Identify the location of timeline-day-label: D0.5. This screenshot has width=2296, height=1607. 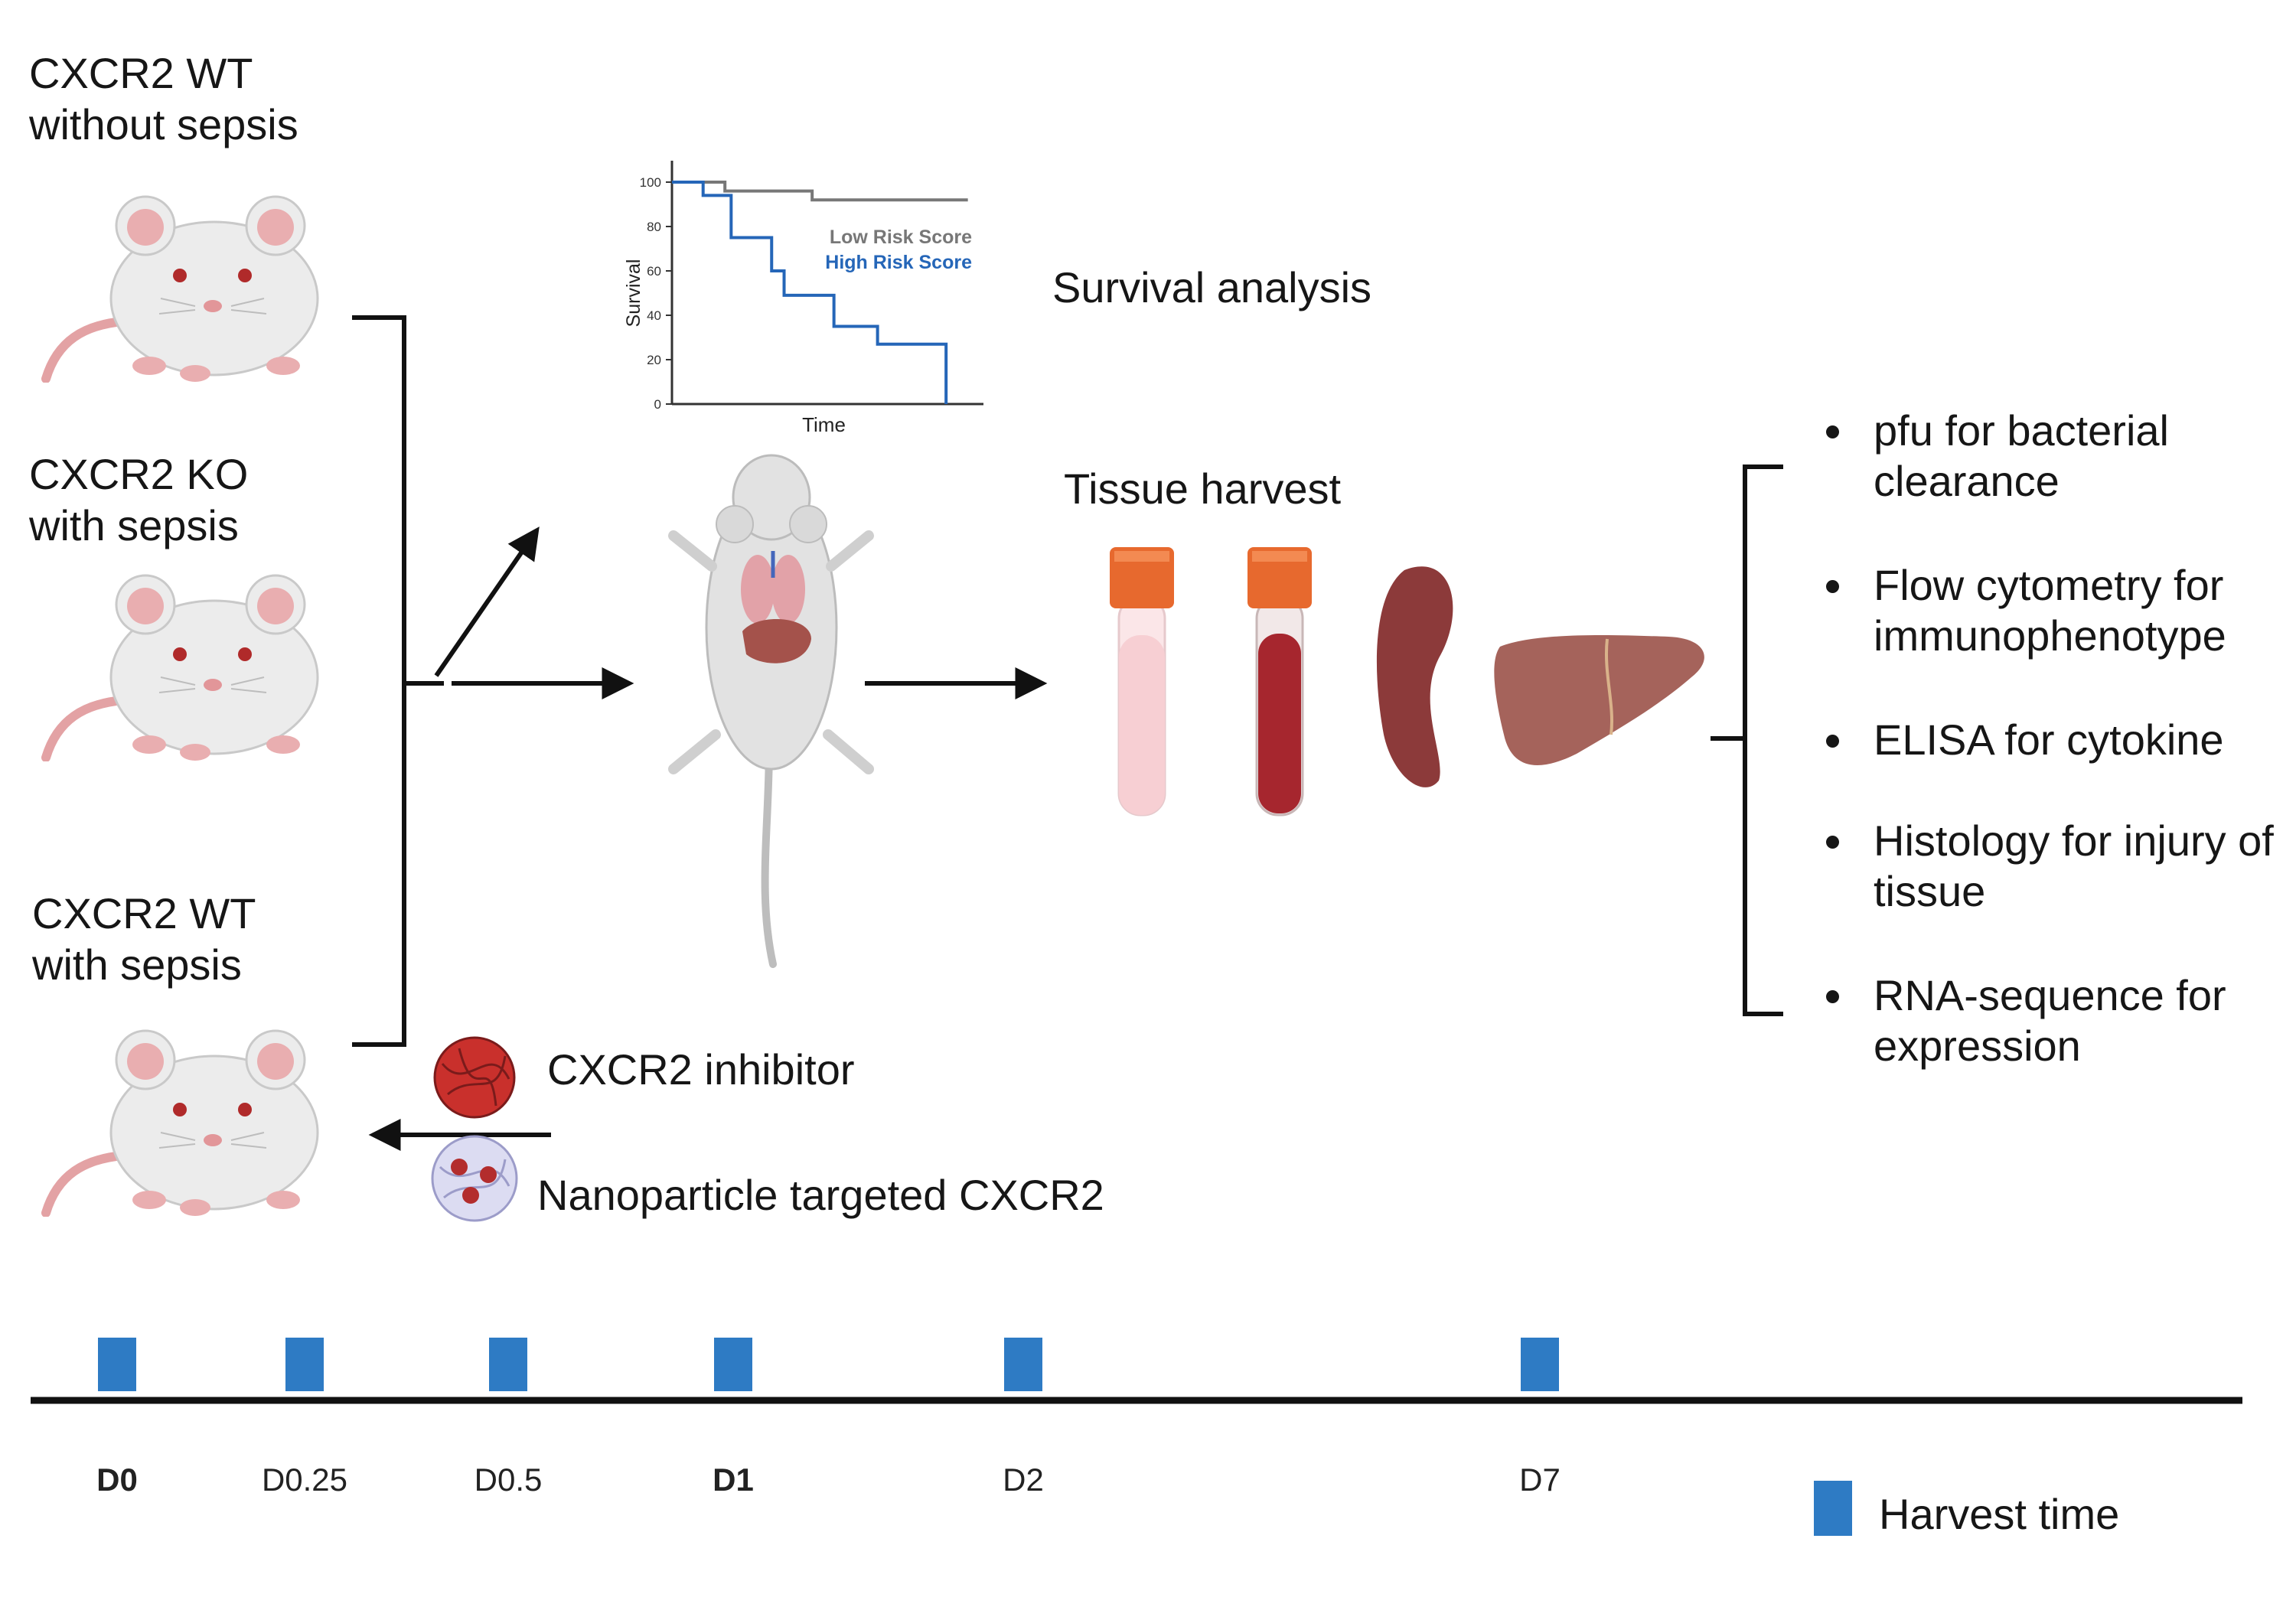
(508, 1480).